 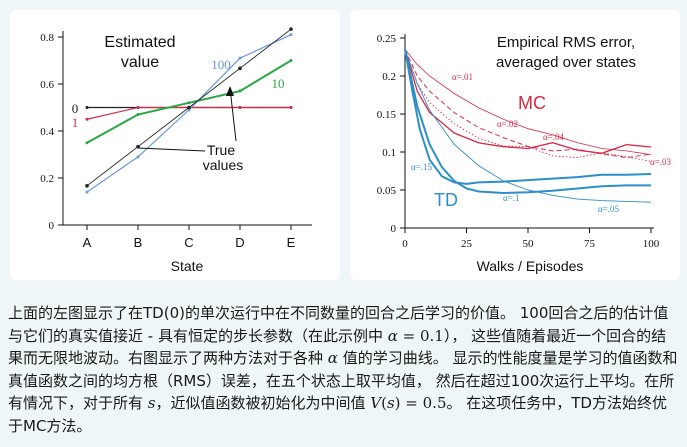 I want to click on left-y-tick-label: 0.4, so click(x=47, y=132).